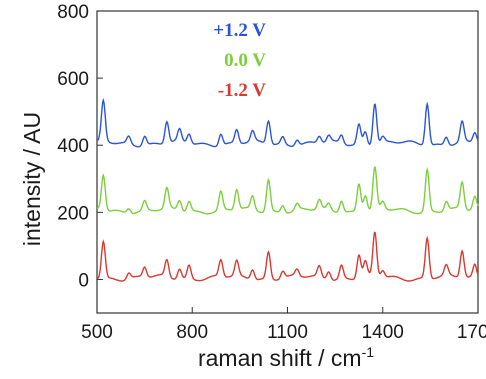  I want to click on x-tick-label: 800, so click(192, 332).